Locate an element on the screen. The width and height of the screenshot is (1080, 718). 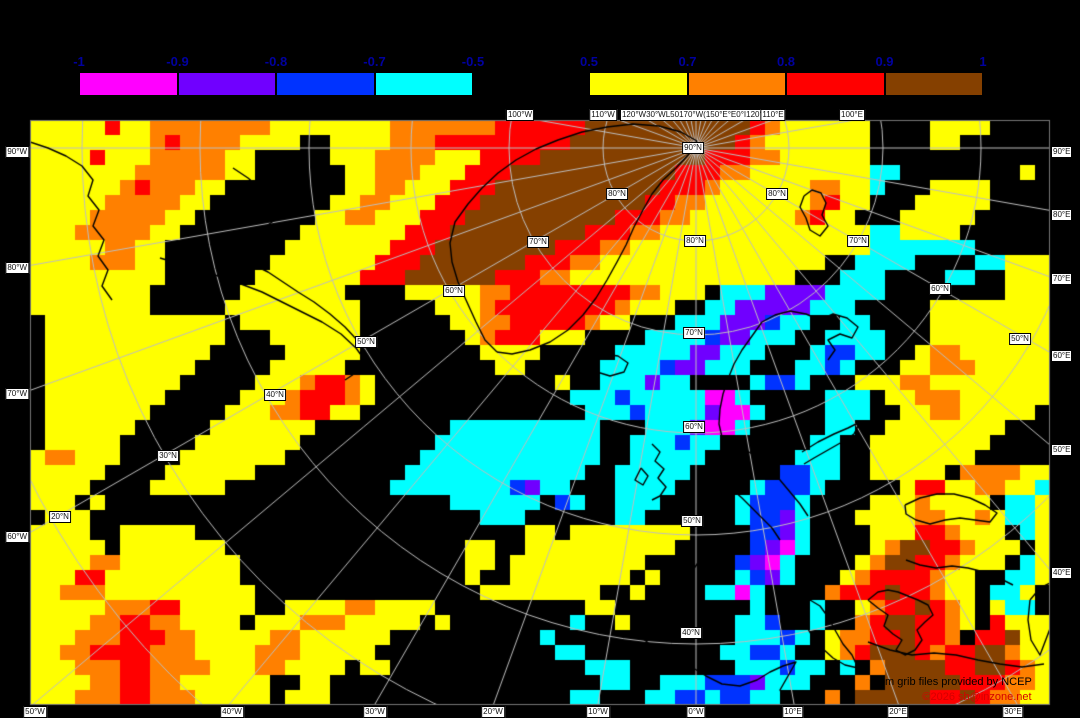
longitude-label-bottom: 50°W is located at coordinates (35, 712).